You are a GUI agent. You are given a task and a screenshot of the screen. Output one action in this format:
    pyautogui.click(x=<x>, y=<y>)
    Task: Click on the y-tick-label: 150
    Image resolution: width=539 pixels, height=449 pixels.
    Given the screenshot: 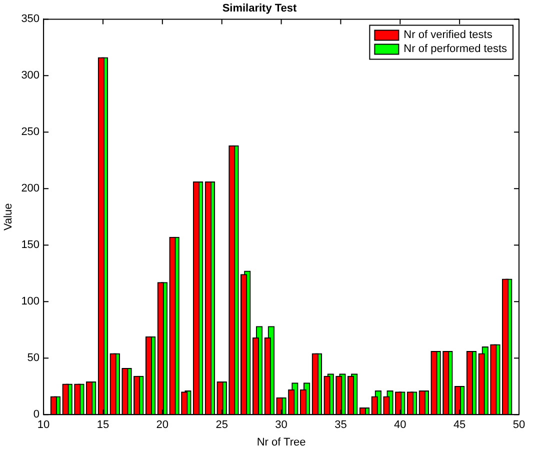 What is the action you would take?
    pyautogui.click(x=30, y=245)
    